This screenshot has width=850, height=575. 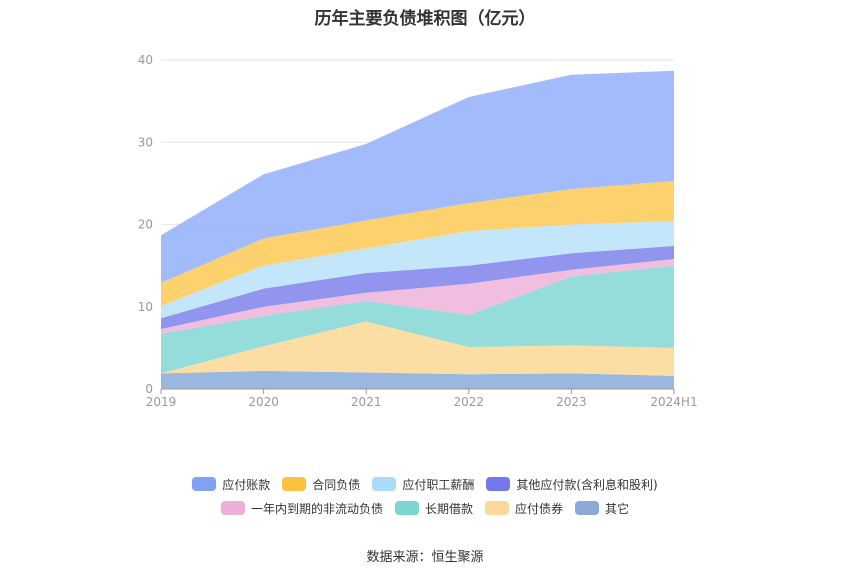 I want to click on legend-label: 应付账款, so click(x=246, y=484).